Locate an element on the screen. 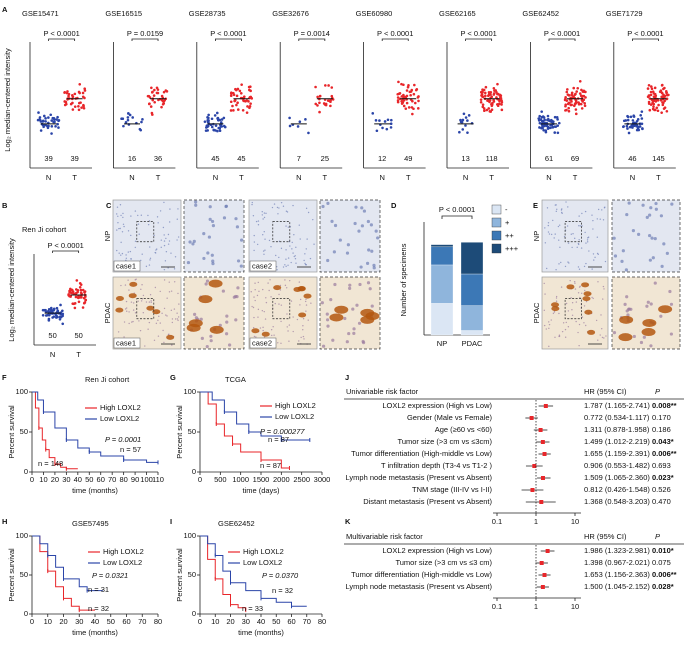 The width and height of the screenshot is (685, 651). y-axis-label: Percent survival is located at coordinates (179, 575).